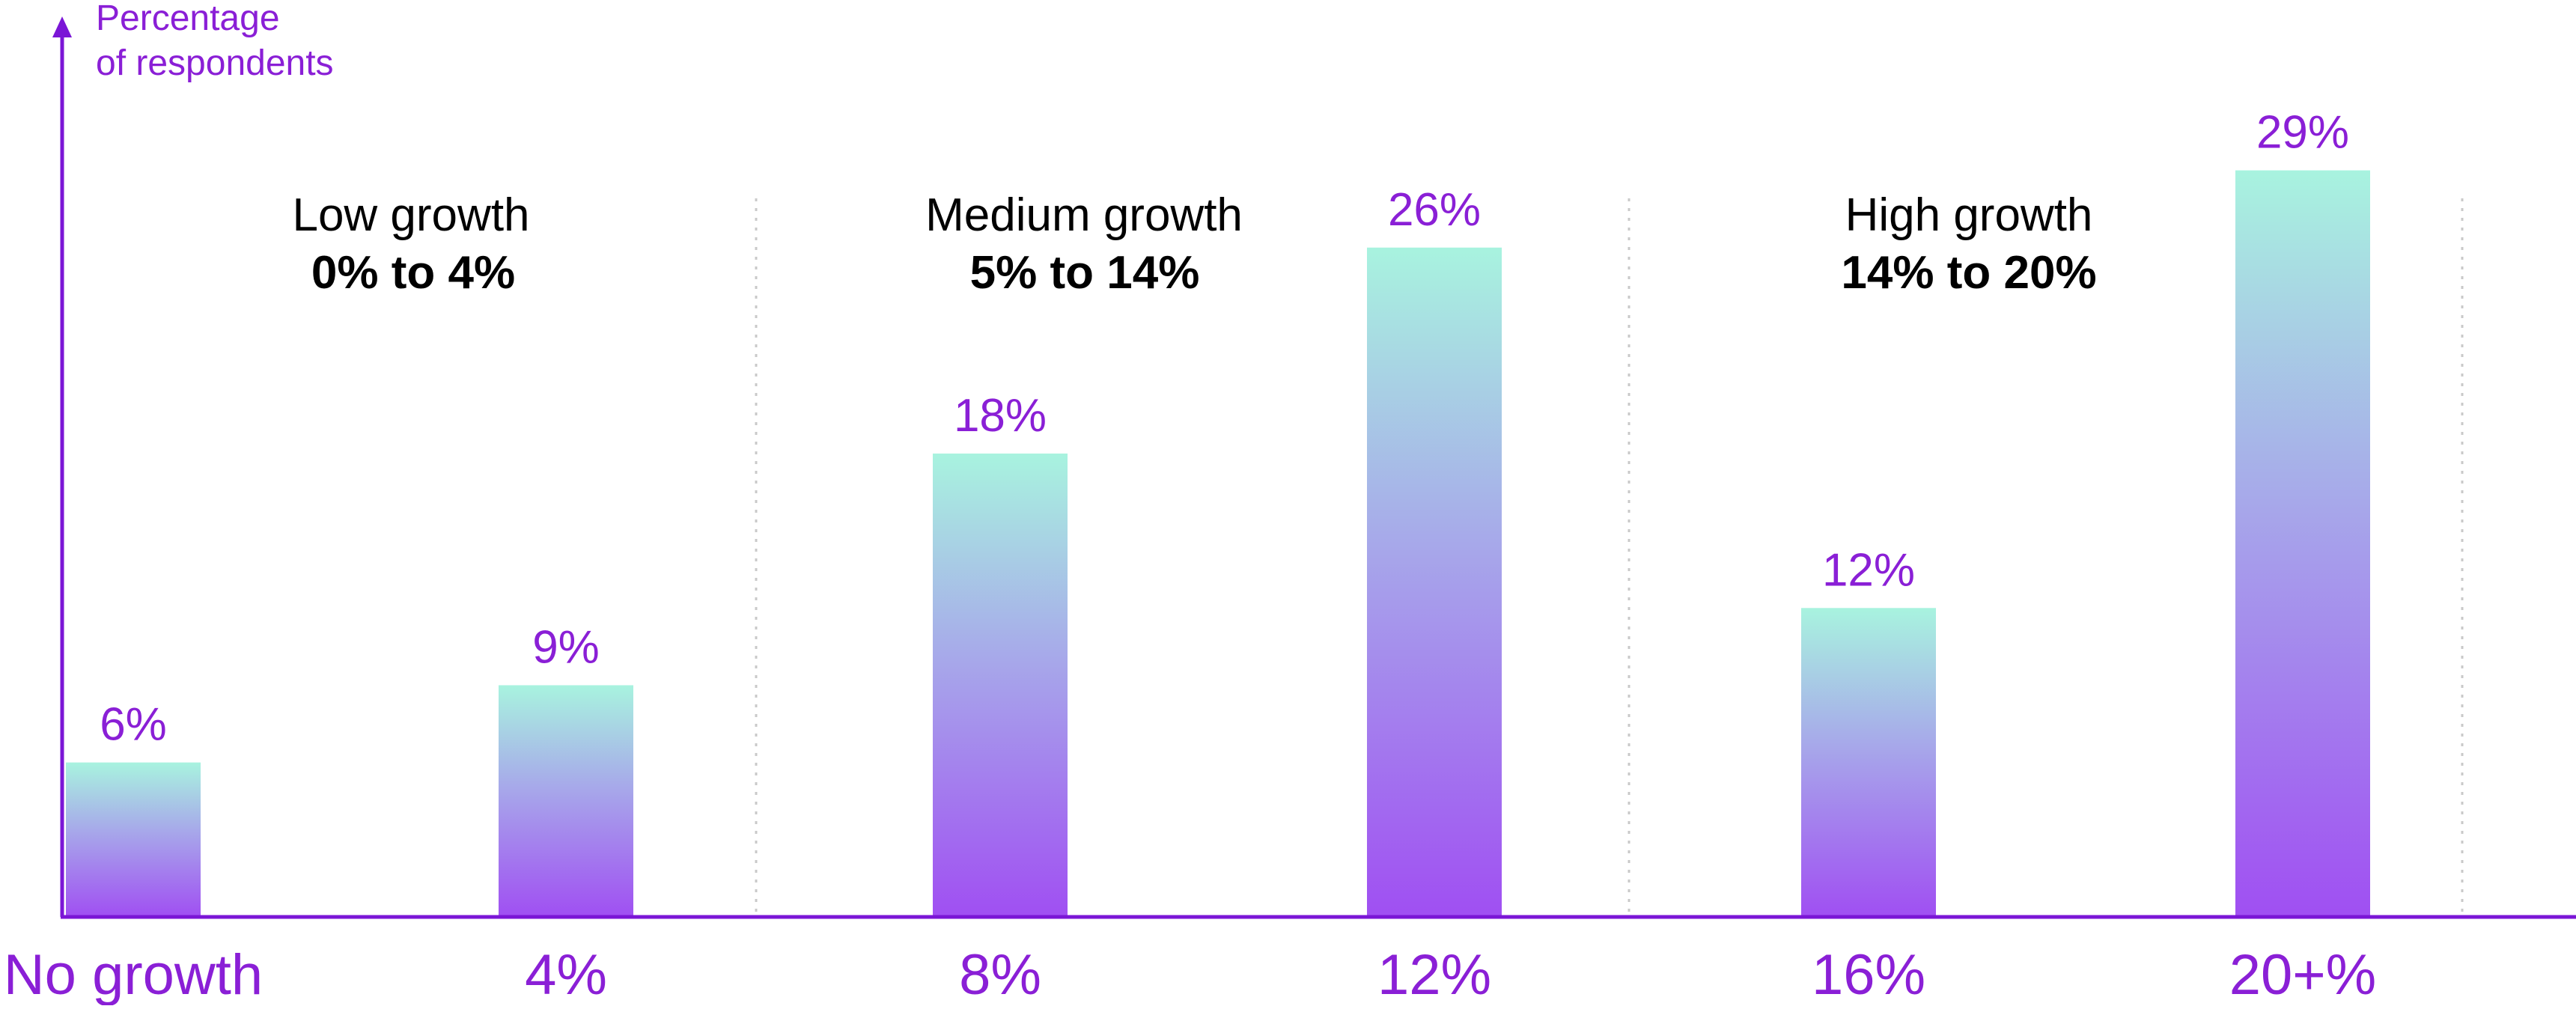  Describe the element at coordinates (2303, 974) in the screenshot. I see `x-tick-label-5: 20+%` at that location.